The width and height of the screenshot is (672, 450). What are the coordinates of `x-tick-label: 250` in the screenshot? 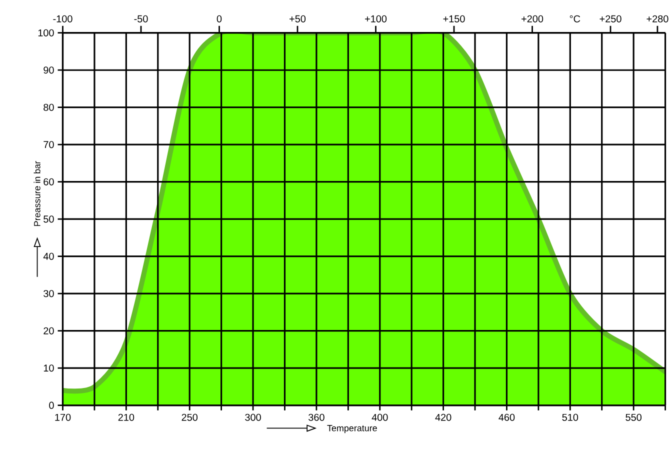 It's located at (190, 417).